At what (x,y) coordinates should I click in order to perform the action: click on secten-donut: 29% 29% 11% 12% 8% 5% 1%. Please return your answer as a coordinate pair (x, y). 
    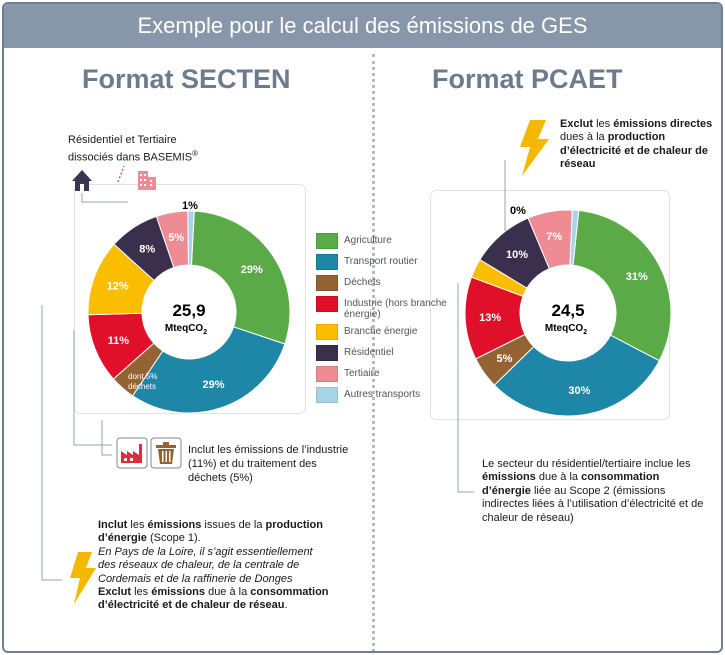
    Looking at the image, I should click on (189, 307).